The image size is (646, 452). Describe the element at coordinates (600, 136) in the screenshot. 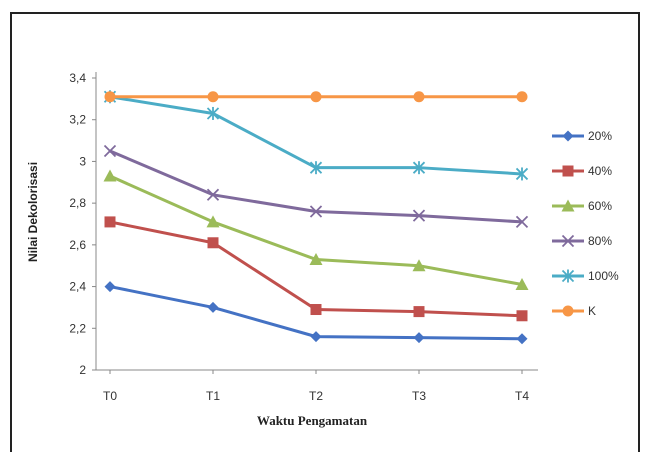

I see `legend-label: 20%` at that location.